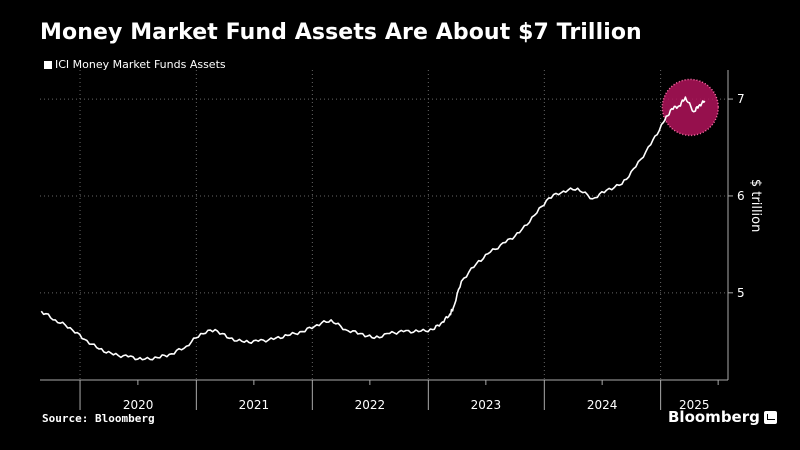 The height and width of the screenshot is (450, 800). I want to click on y-axis-label: $ trillion, so click(755, 206).